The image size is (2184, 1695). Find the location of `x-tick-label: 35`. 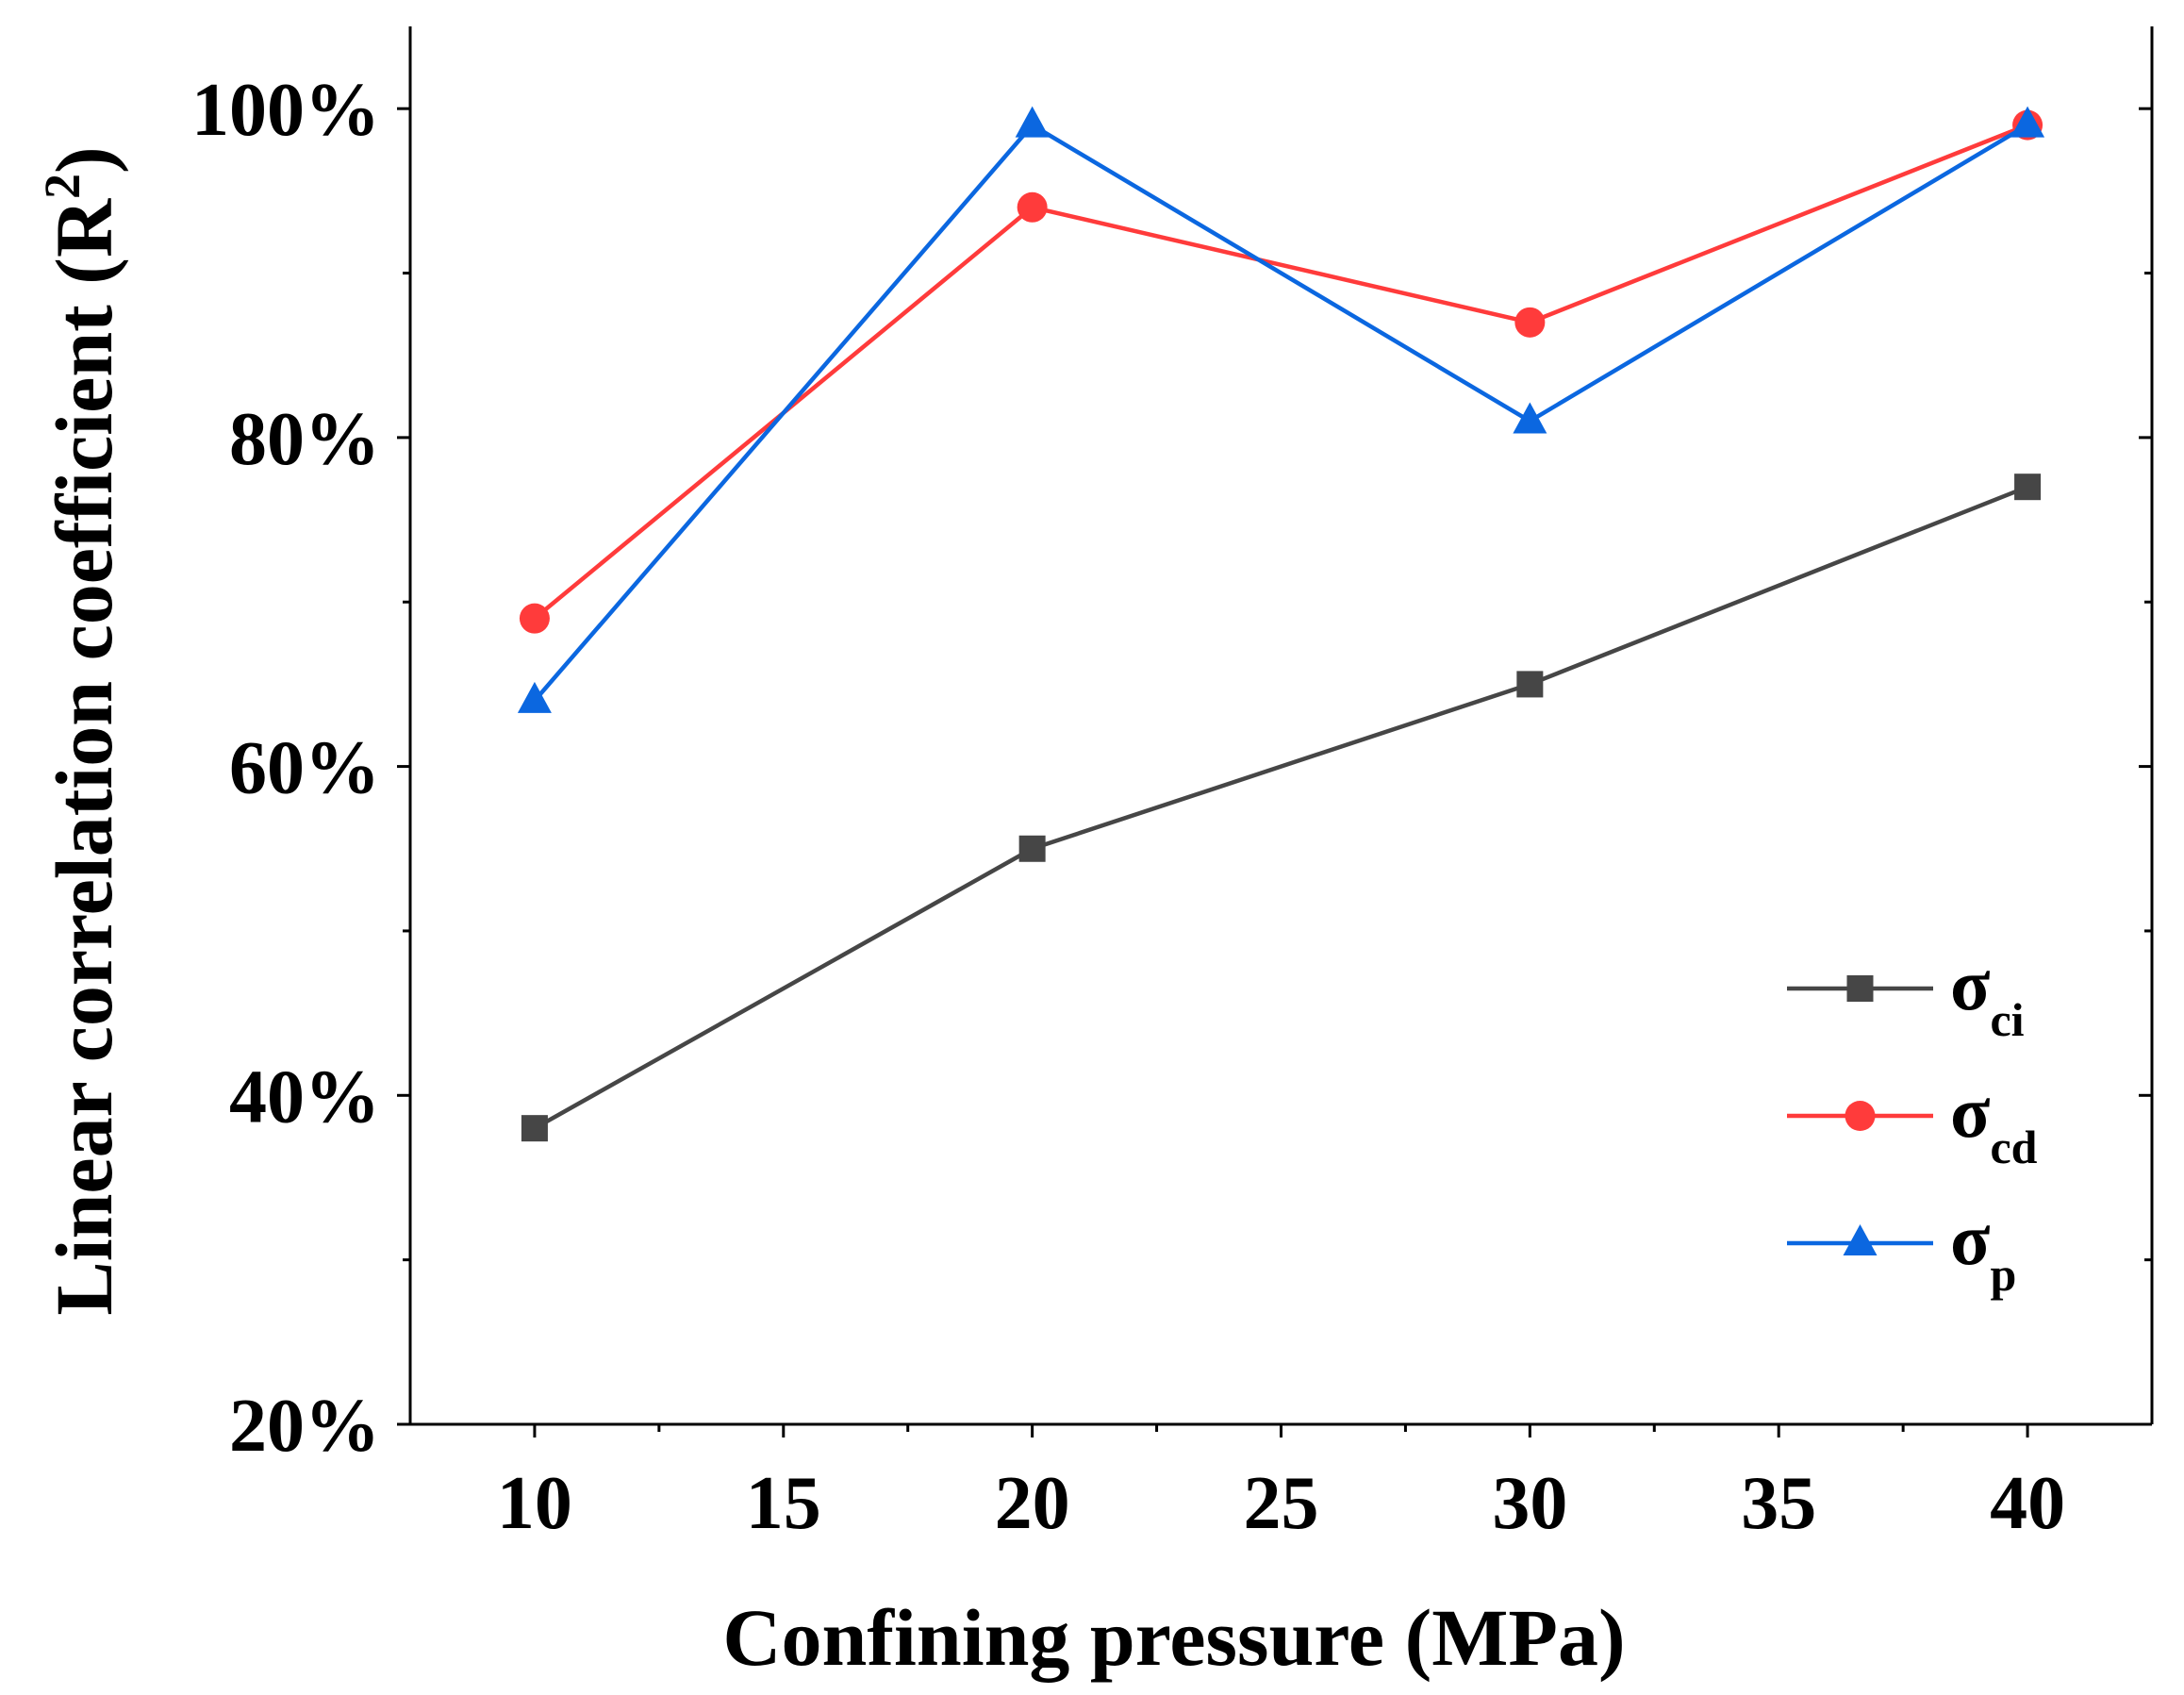

x-tick-label: 35 is located at coordinates (1779, 1503).